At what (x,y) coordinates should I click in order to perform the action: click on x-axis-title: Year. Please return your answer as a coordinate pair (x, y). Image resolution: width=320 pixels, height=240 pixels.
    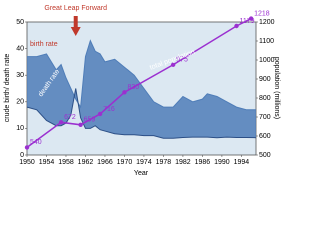
    Looking at the image, I should click on (141, 173).